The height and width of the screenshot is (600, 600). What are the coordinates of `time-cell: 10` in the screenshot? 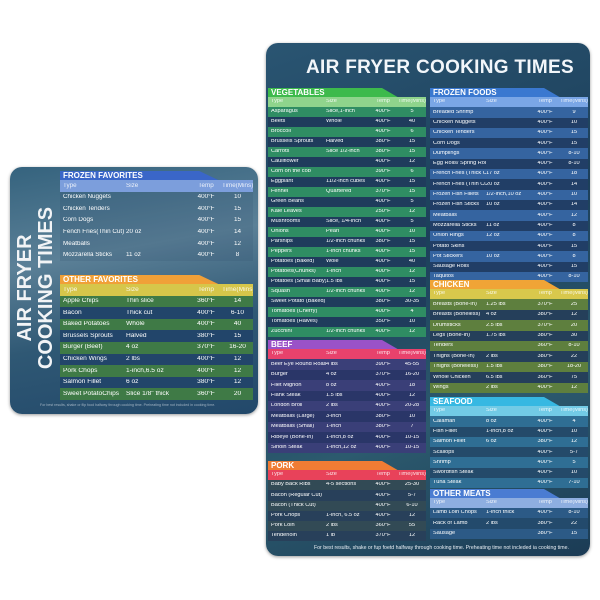 It's located at (574, 473).